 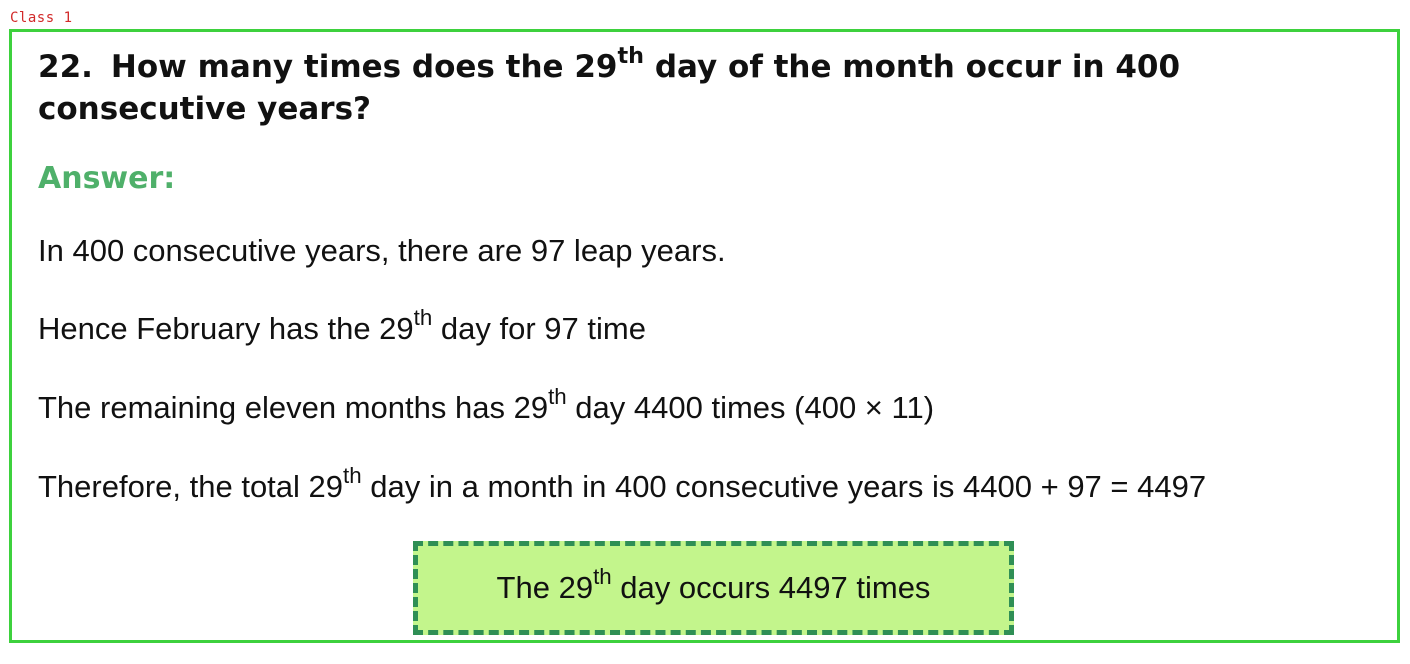 What do you see at coordinates (107, 178) in the screenshot?
I see `answer-label: Answer:` at bounding box center [107, 178].